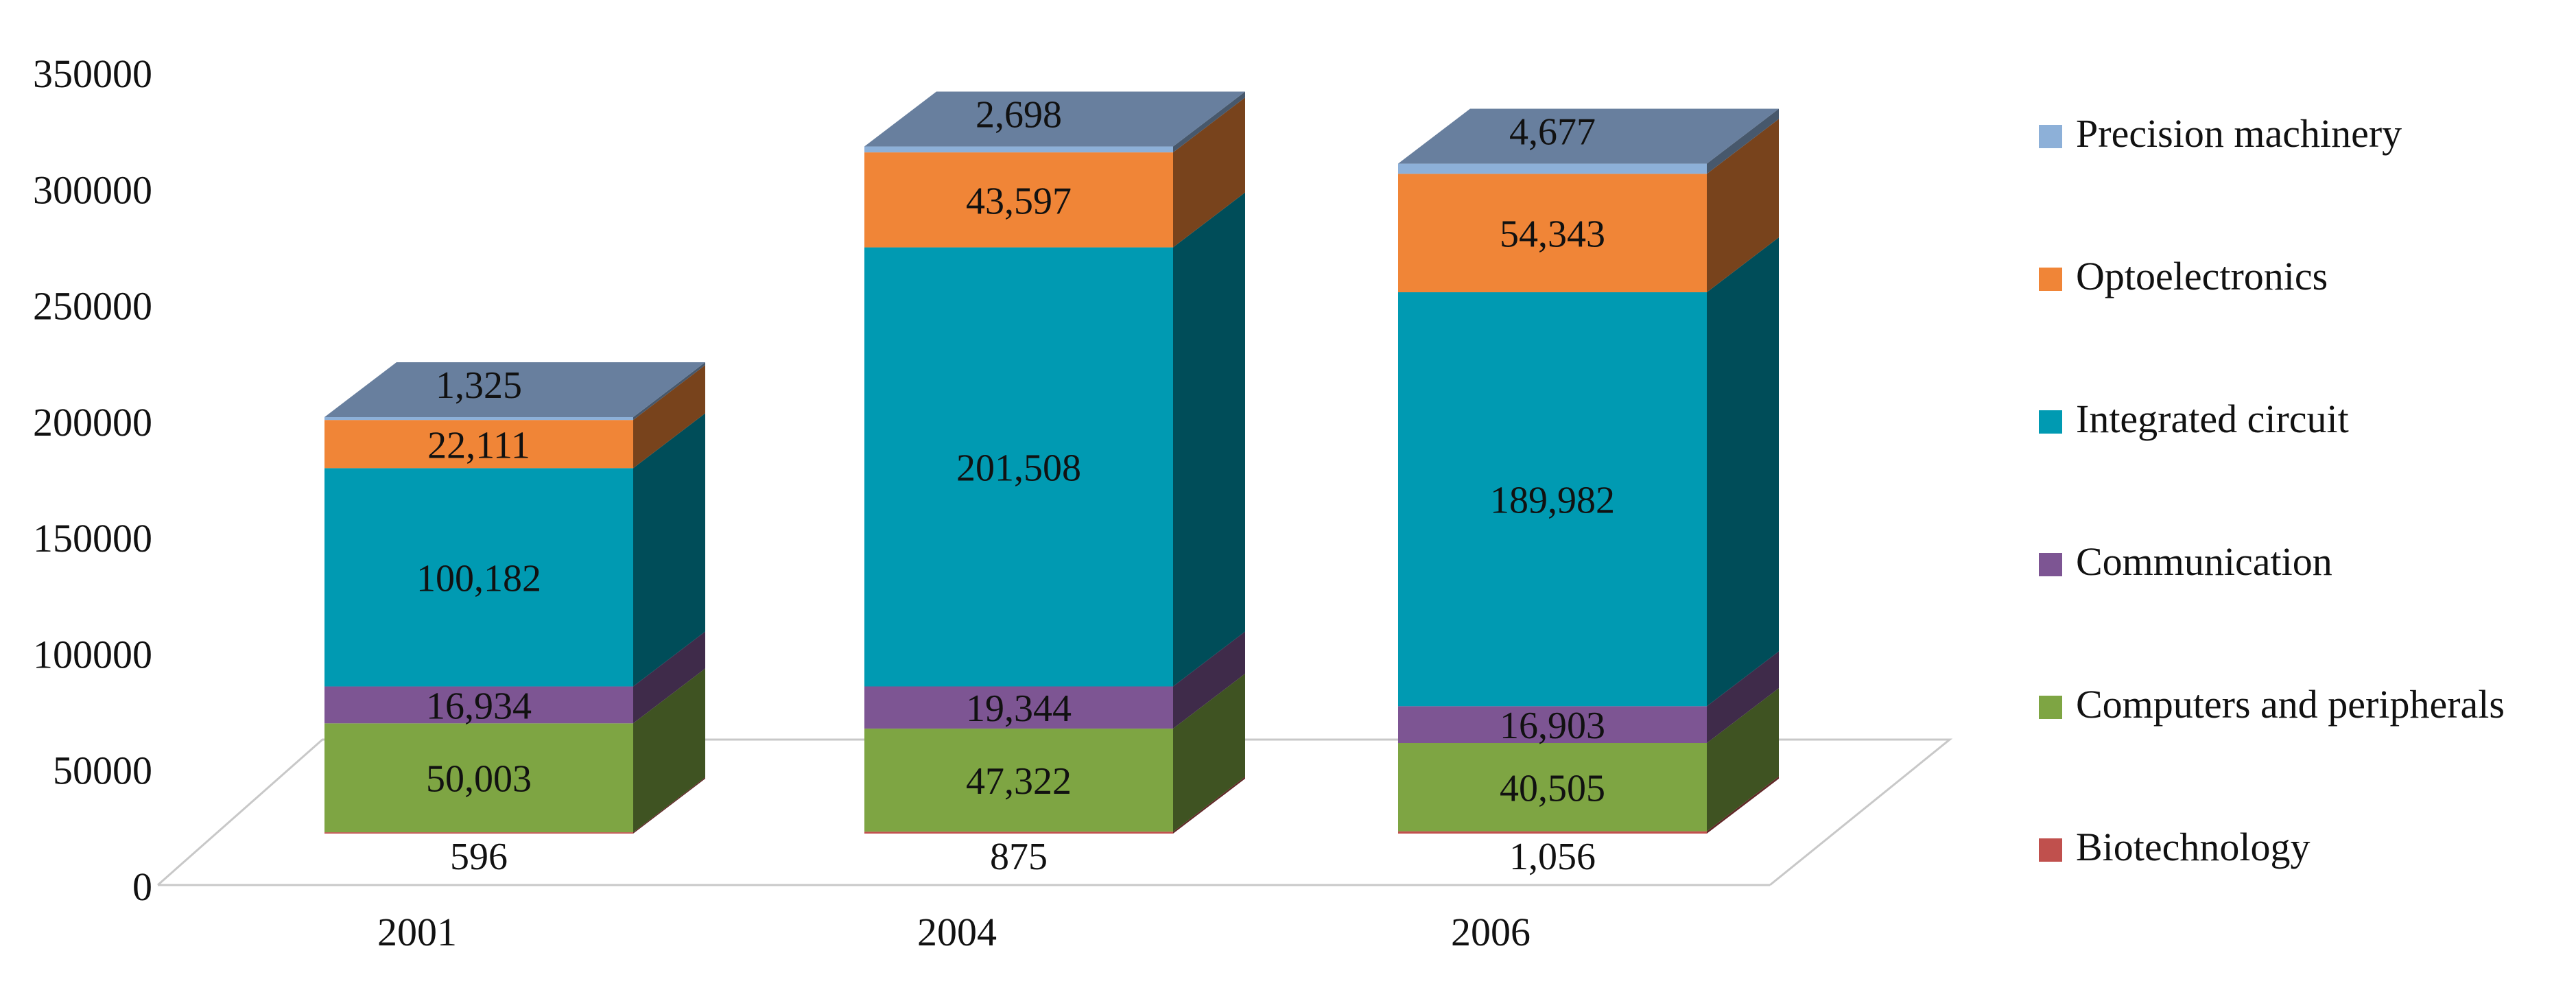 The height and width of the screenshot is (990, 2576). I want to click on legend-entry-computers-and-peripherals: Computers and peripherals, so click(2272, 704).